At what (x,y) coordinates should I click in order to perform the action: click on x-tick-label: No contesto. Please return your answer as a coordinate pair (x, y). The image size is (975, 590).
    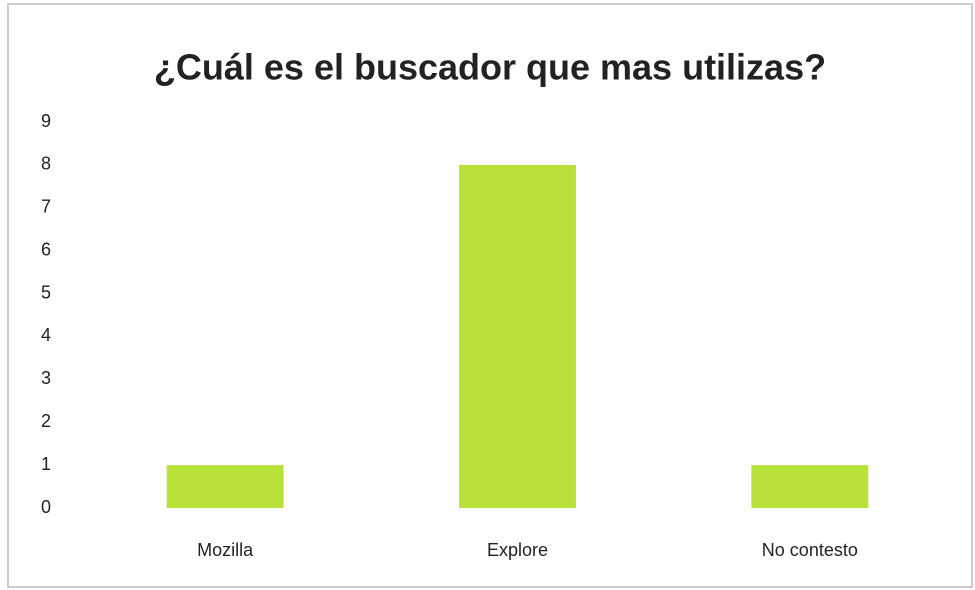
    Looking at the image, I should click on (810, 550).